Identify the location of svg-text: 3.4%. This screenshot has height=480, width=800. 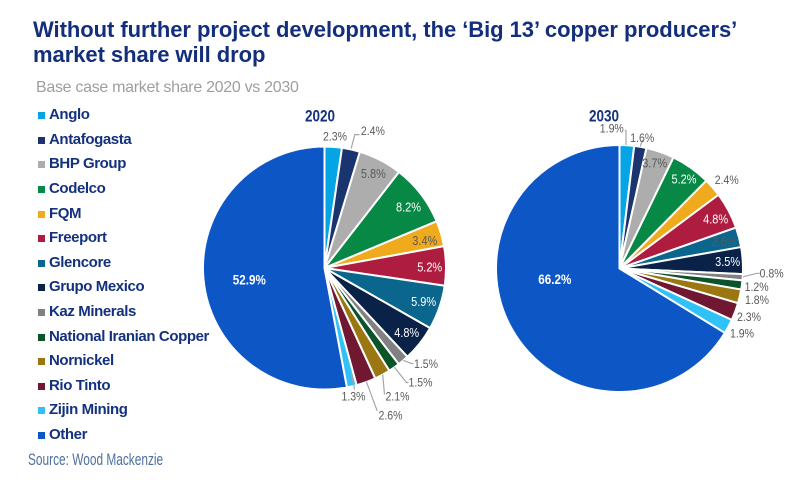
(424, 241).